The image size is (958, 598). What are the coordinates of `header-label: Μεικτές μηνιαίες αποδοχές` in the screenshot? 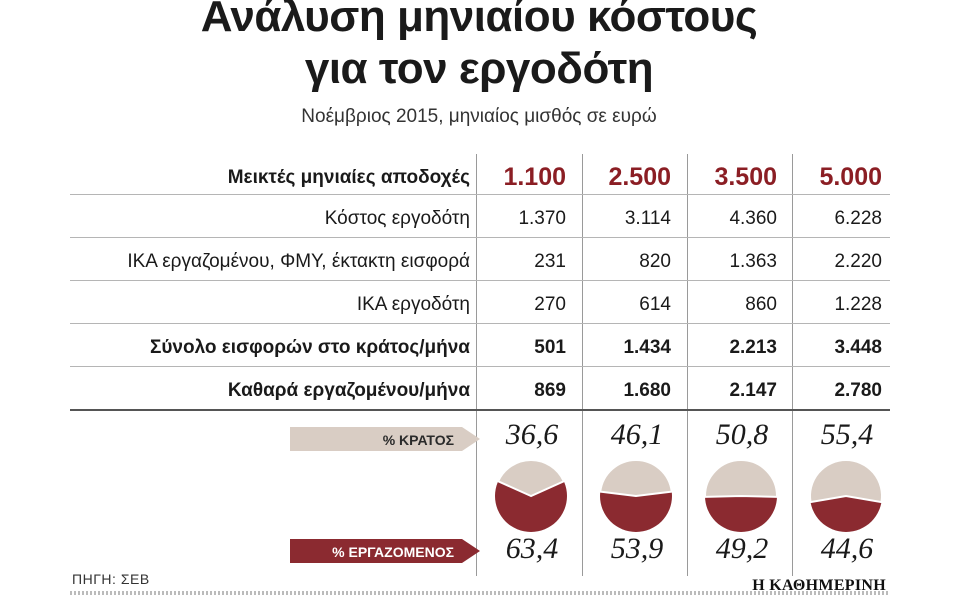 It's located at (348, 177).